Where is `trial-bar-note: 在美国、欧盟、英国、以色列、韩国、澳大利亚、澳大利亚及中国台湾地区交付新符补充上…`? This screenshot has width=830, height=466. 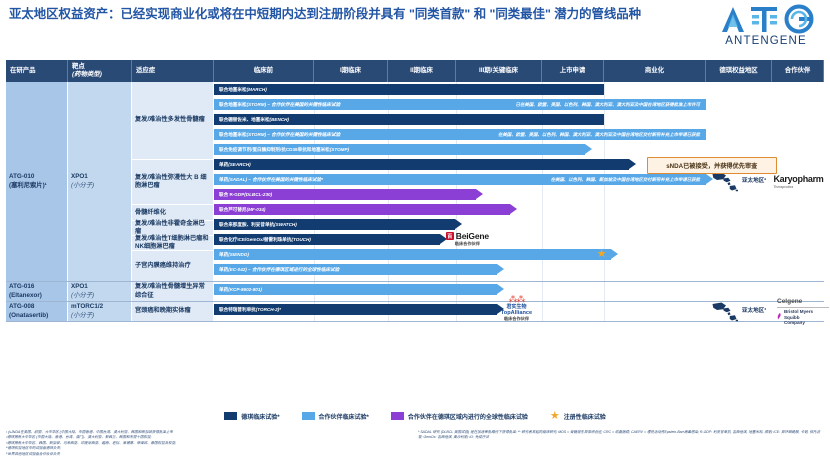 trial-bar-note: 在美国、欧盟、英国、以色列、韩国、澳大利亚、澳大利亚及中国台湾地区交付新符补充上… is located at coordinates (599, 134).